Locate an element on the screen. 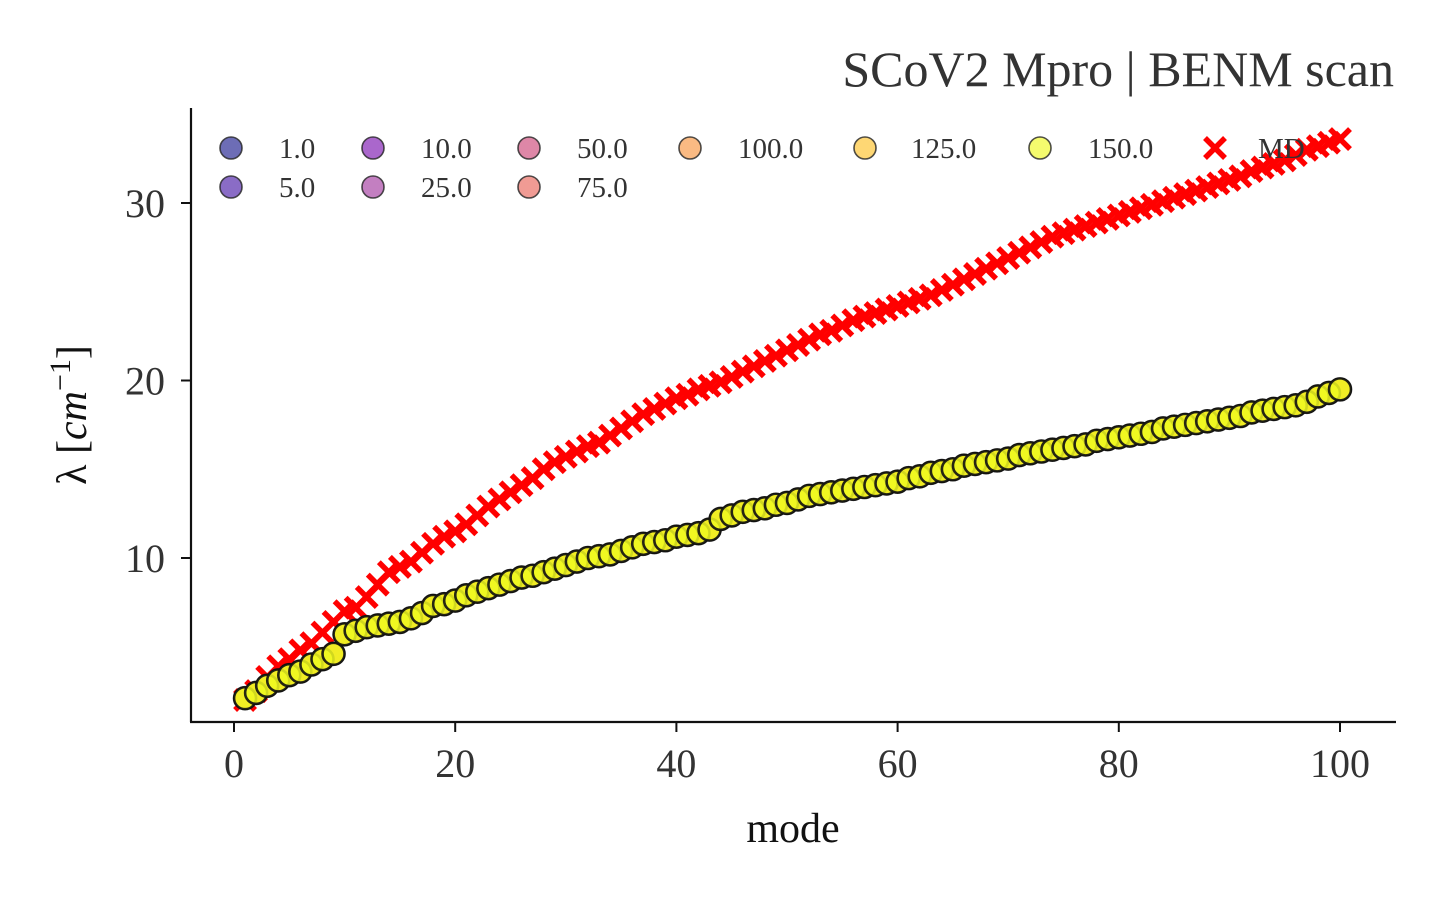 This screenshot has height=900, width=1440. legend: 1.0 5.0 10.0 25.0 50.0 75.0 100.0 125.0 150.0 MD is located at coordinates (762, 168).